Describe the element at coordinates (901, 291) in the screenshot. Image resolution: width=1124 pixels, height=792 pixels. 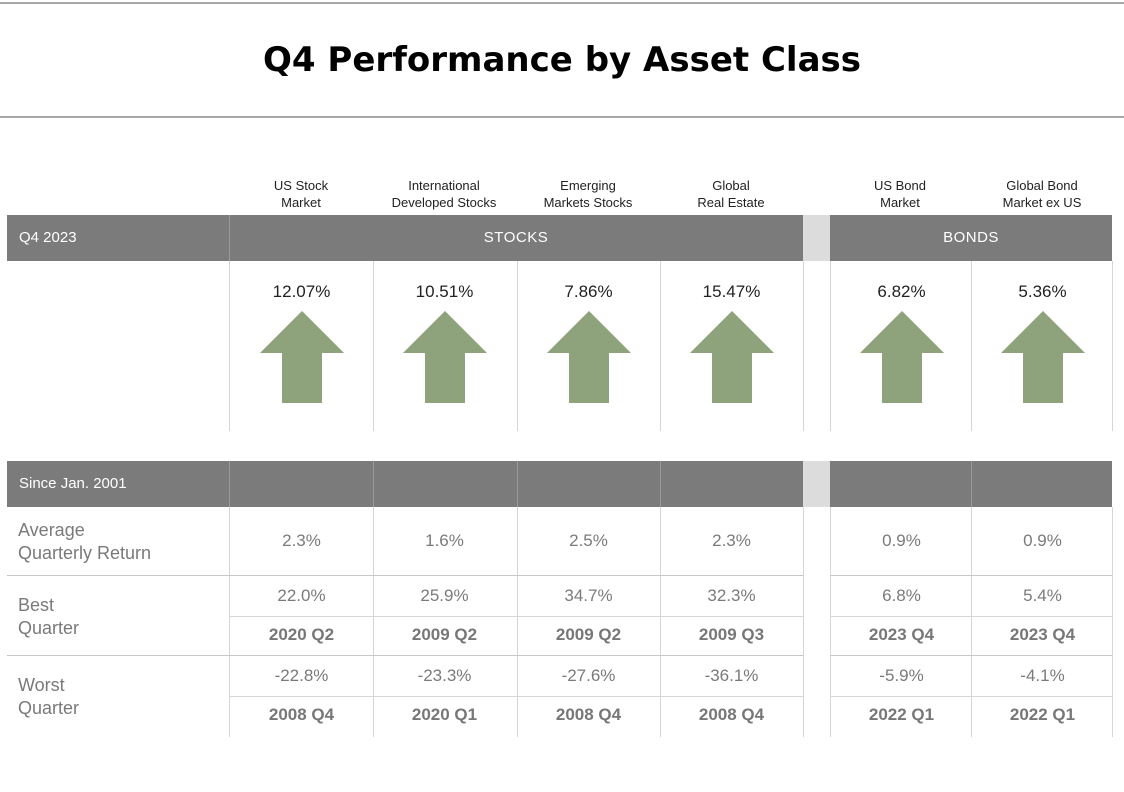
I see `q4-return-value: 6.82%` at that location.